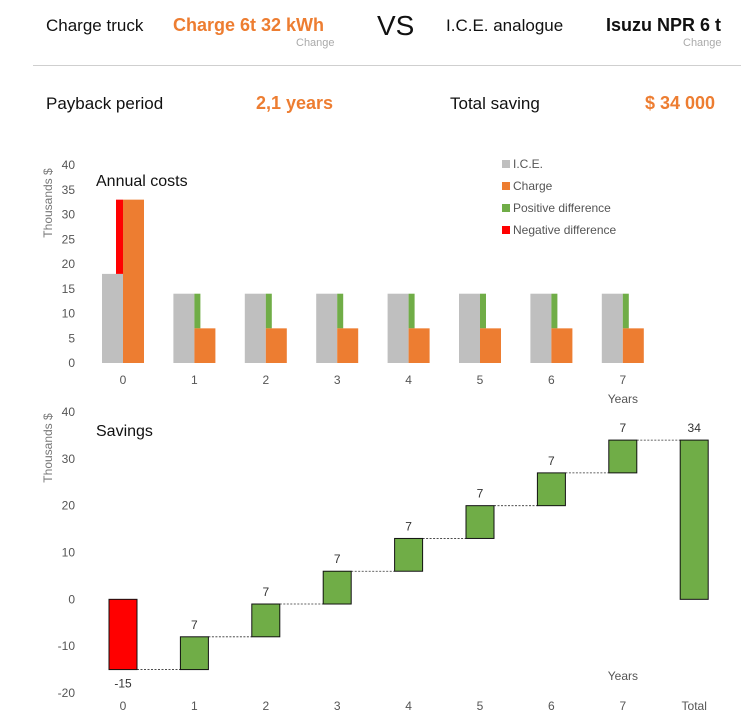 Image resolution: width=748 pixels, height=725 pixels. I want to click on total-saving-label: Total saving, so click(495, 103).